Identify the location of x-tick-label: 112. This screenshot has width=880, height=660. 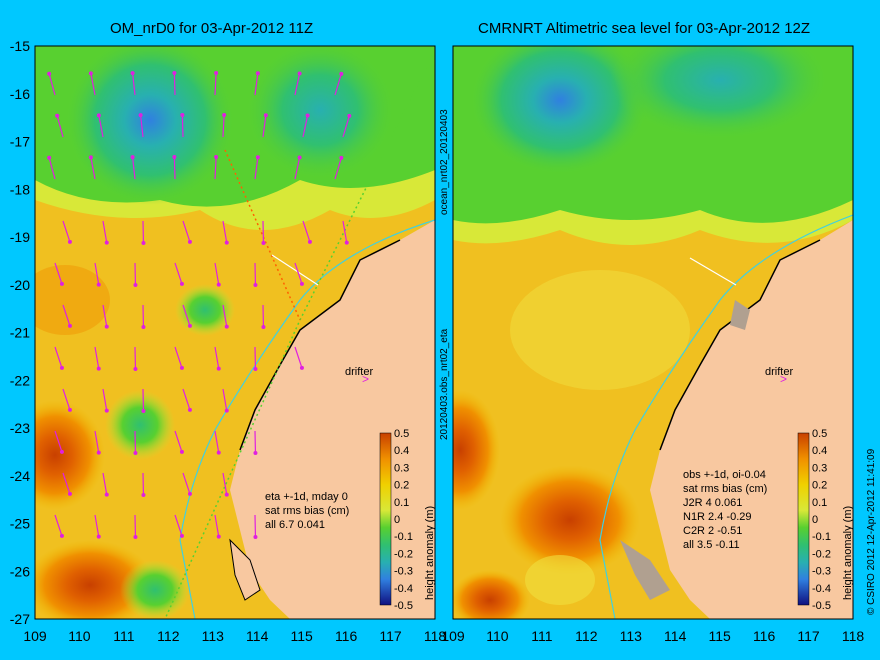
(586, 636).